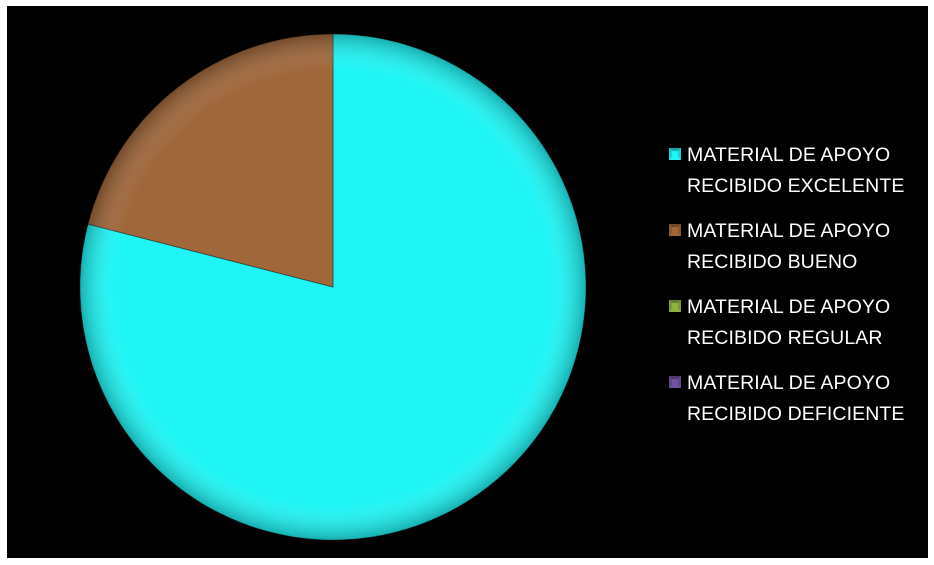 This screenshot has width=934, height=565. I want to click on legend-item-deficiente: MATERIAL DE APOYO RECIBIDO DEFICIENTE, so click(796, 406).